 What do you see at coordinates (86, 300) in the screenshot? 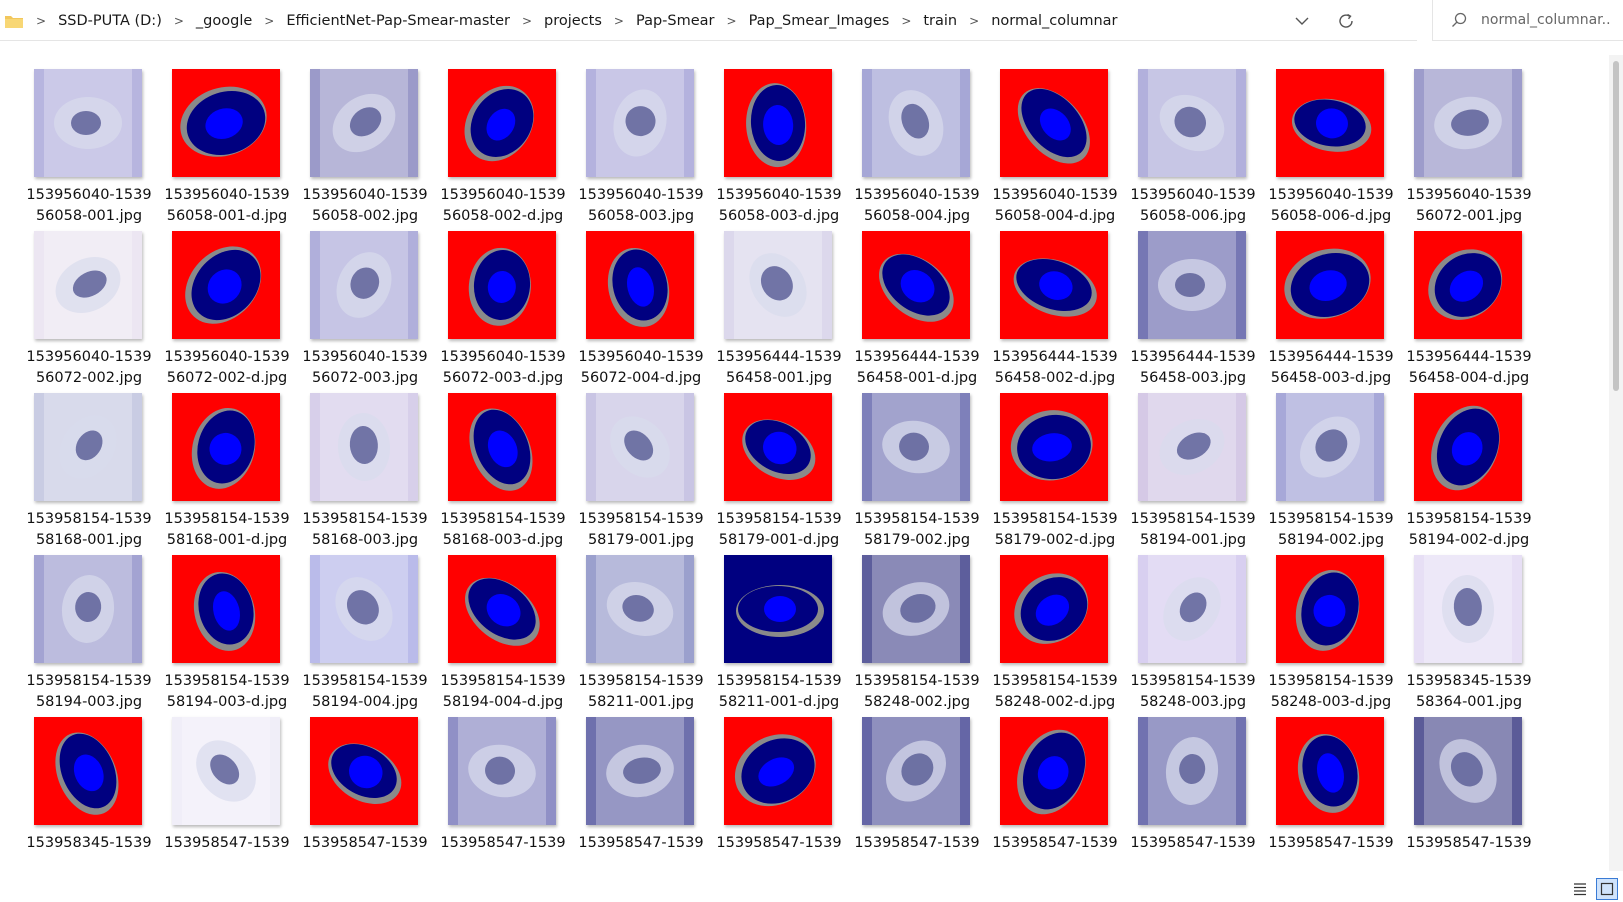
I see `file-item: 153956040-1539 56072-002.jpg` at bounding box center [86, 300].